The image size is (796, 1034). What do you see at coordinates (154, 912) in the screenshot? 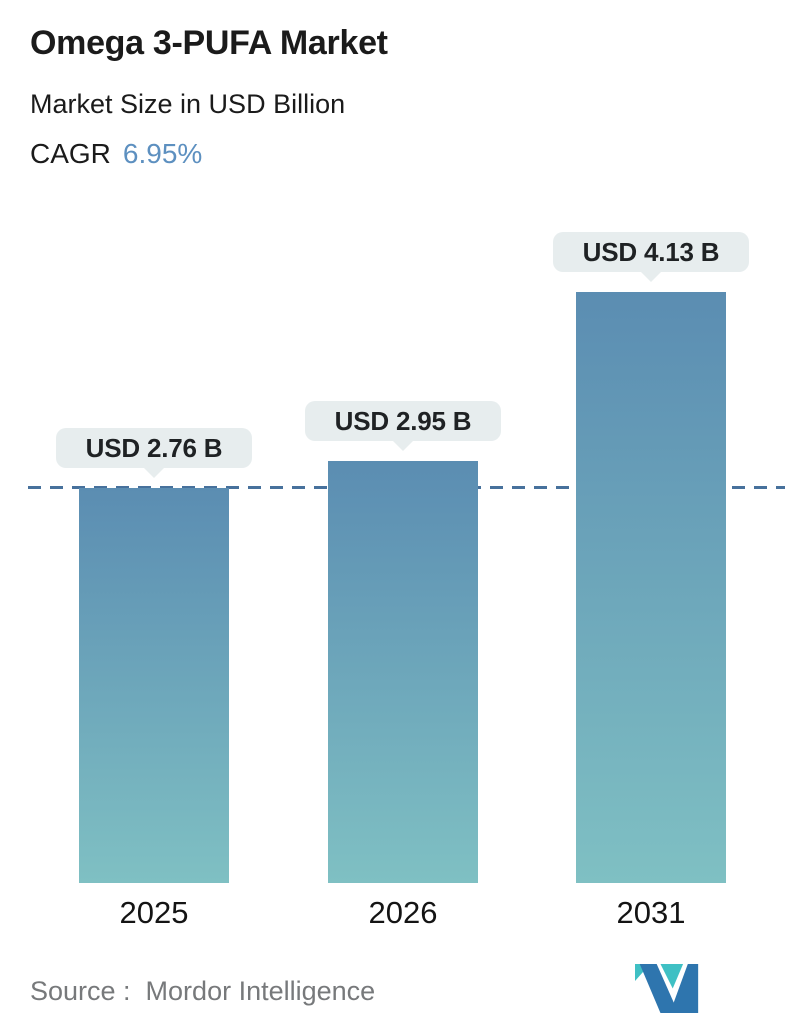
I see `x-axis-label-2025: 2025` at bounding box center [154, 912].